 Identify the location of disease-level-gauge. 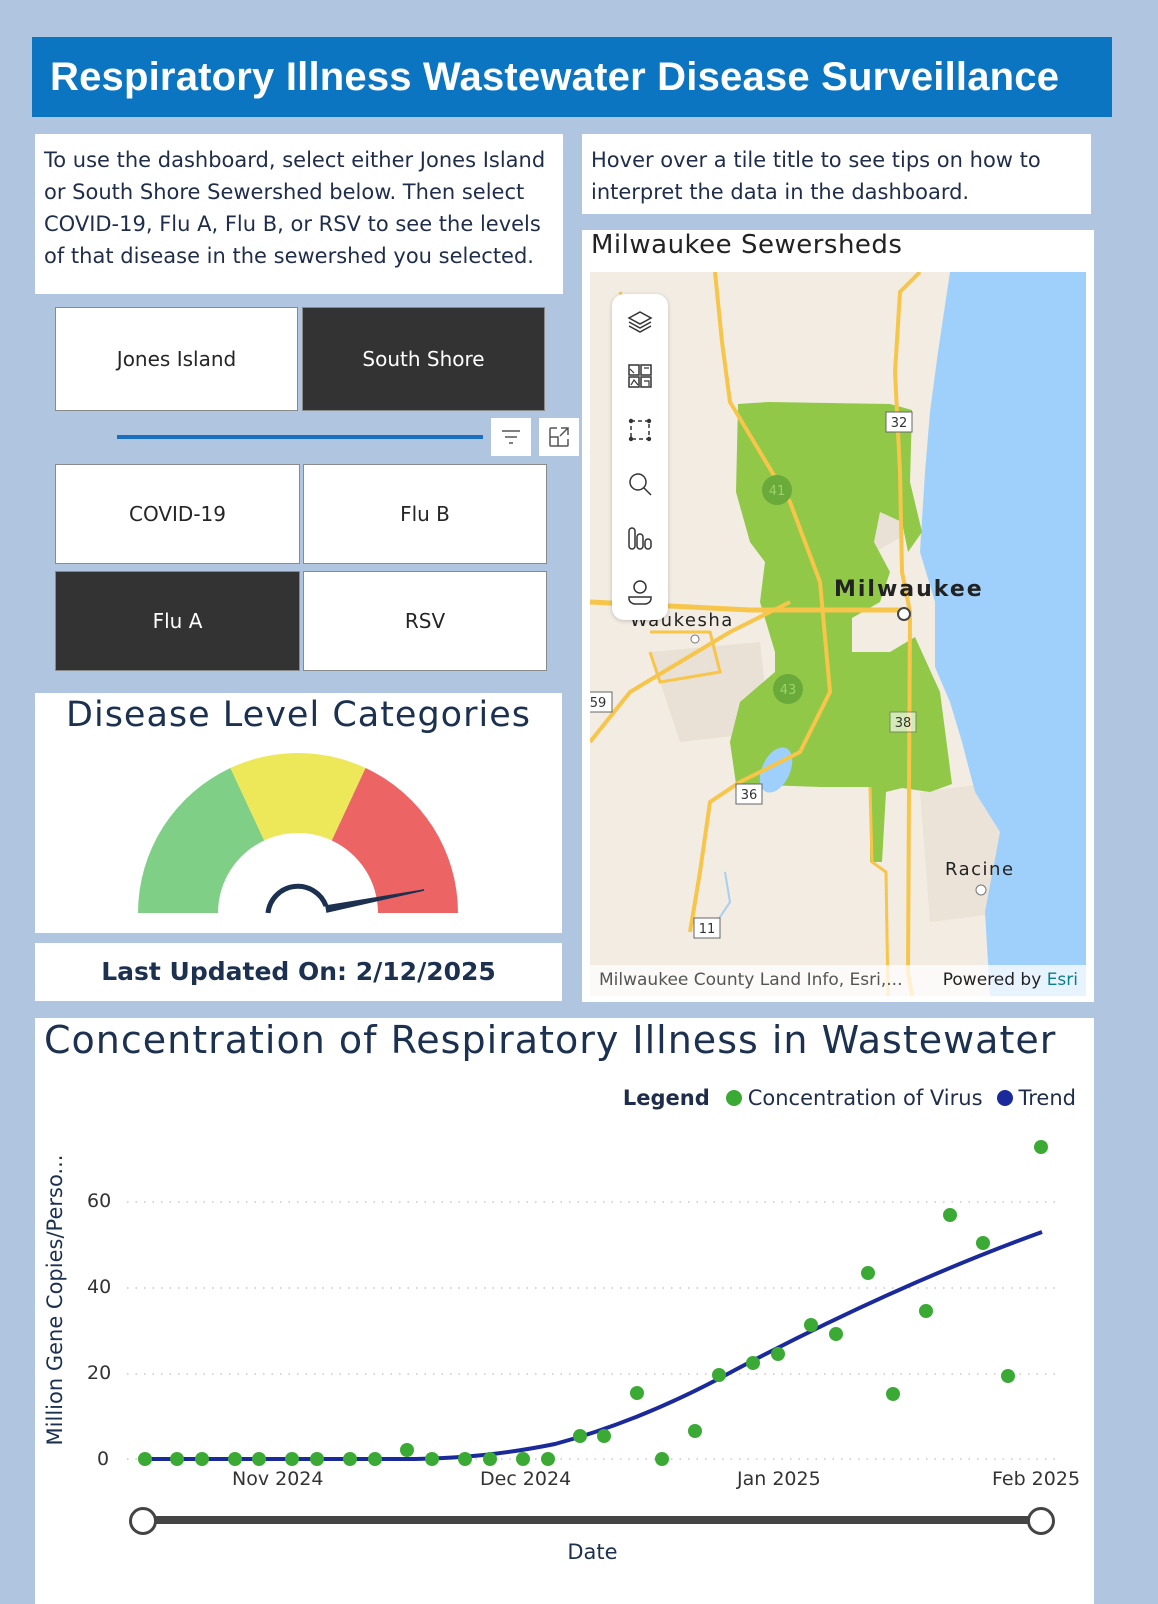
(298, 833).